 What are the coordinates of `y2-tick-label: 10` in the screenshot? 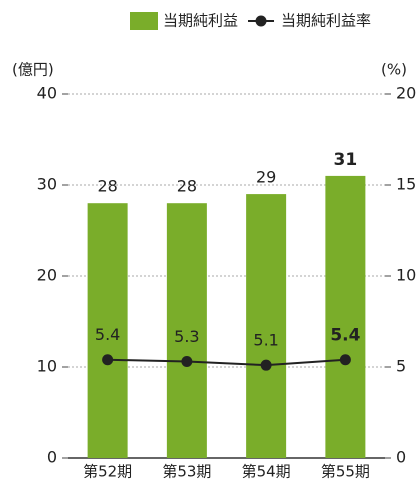 It's located at (406, 275).